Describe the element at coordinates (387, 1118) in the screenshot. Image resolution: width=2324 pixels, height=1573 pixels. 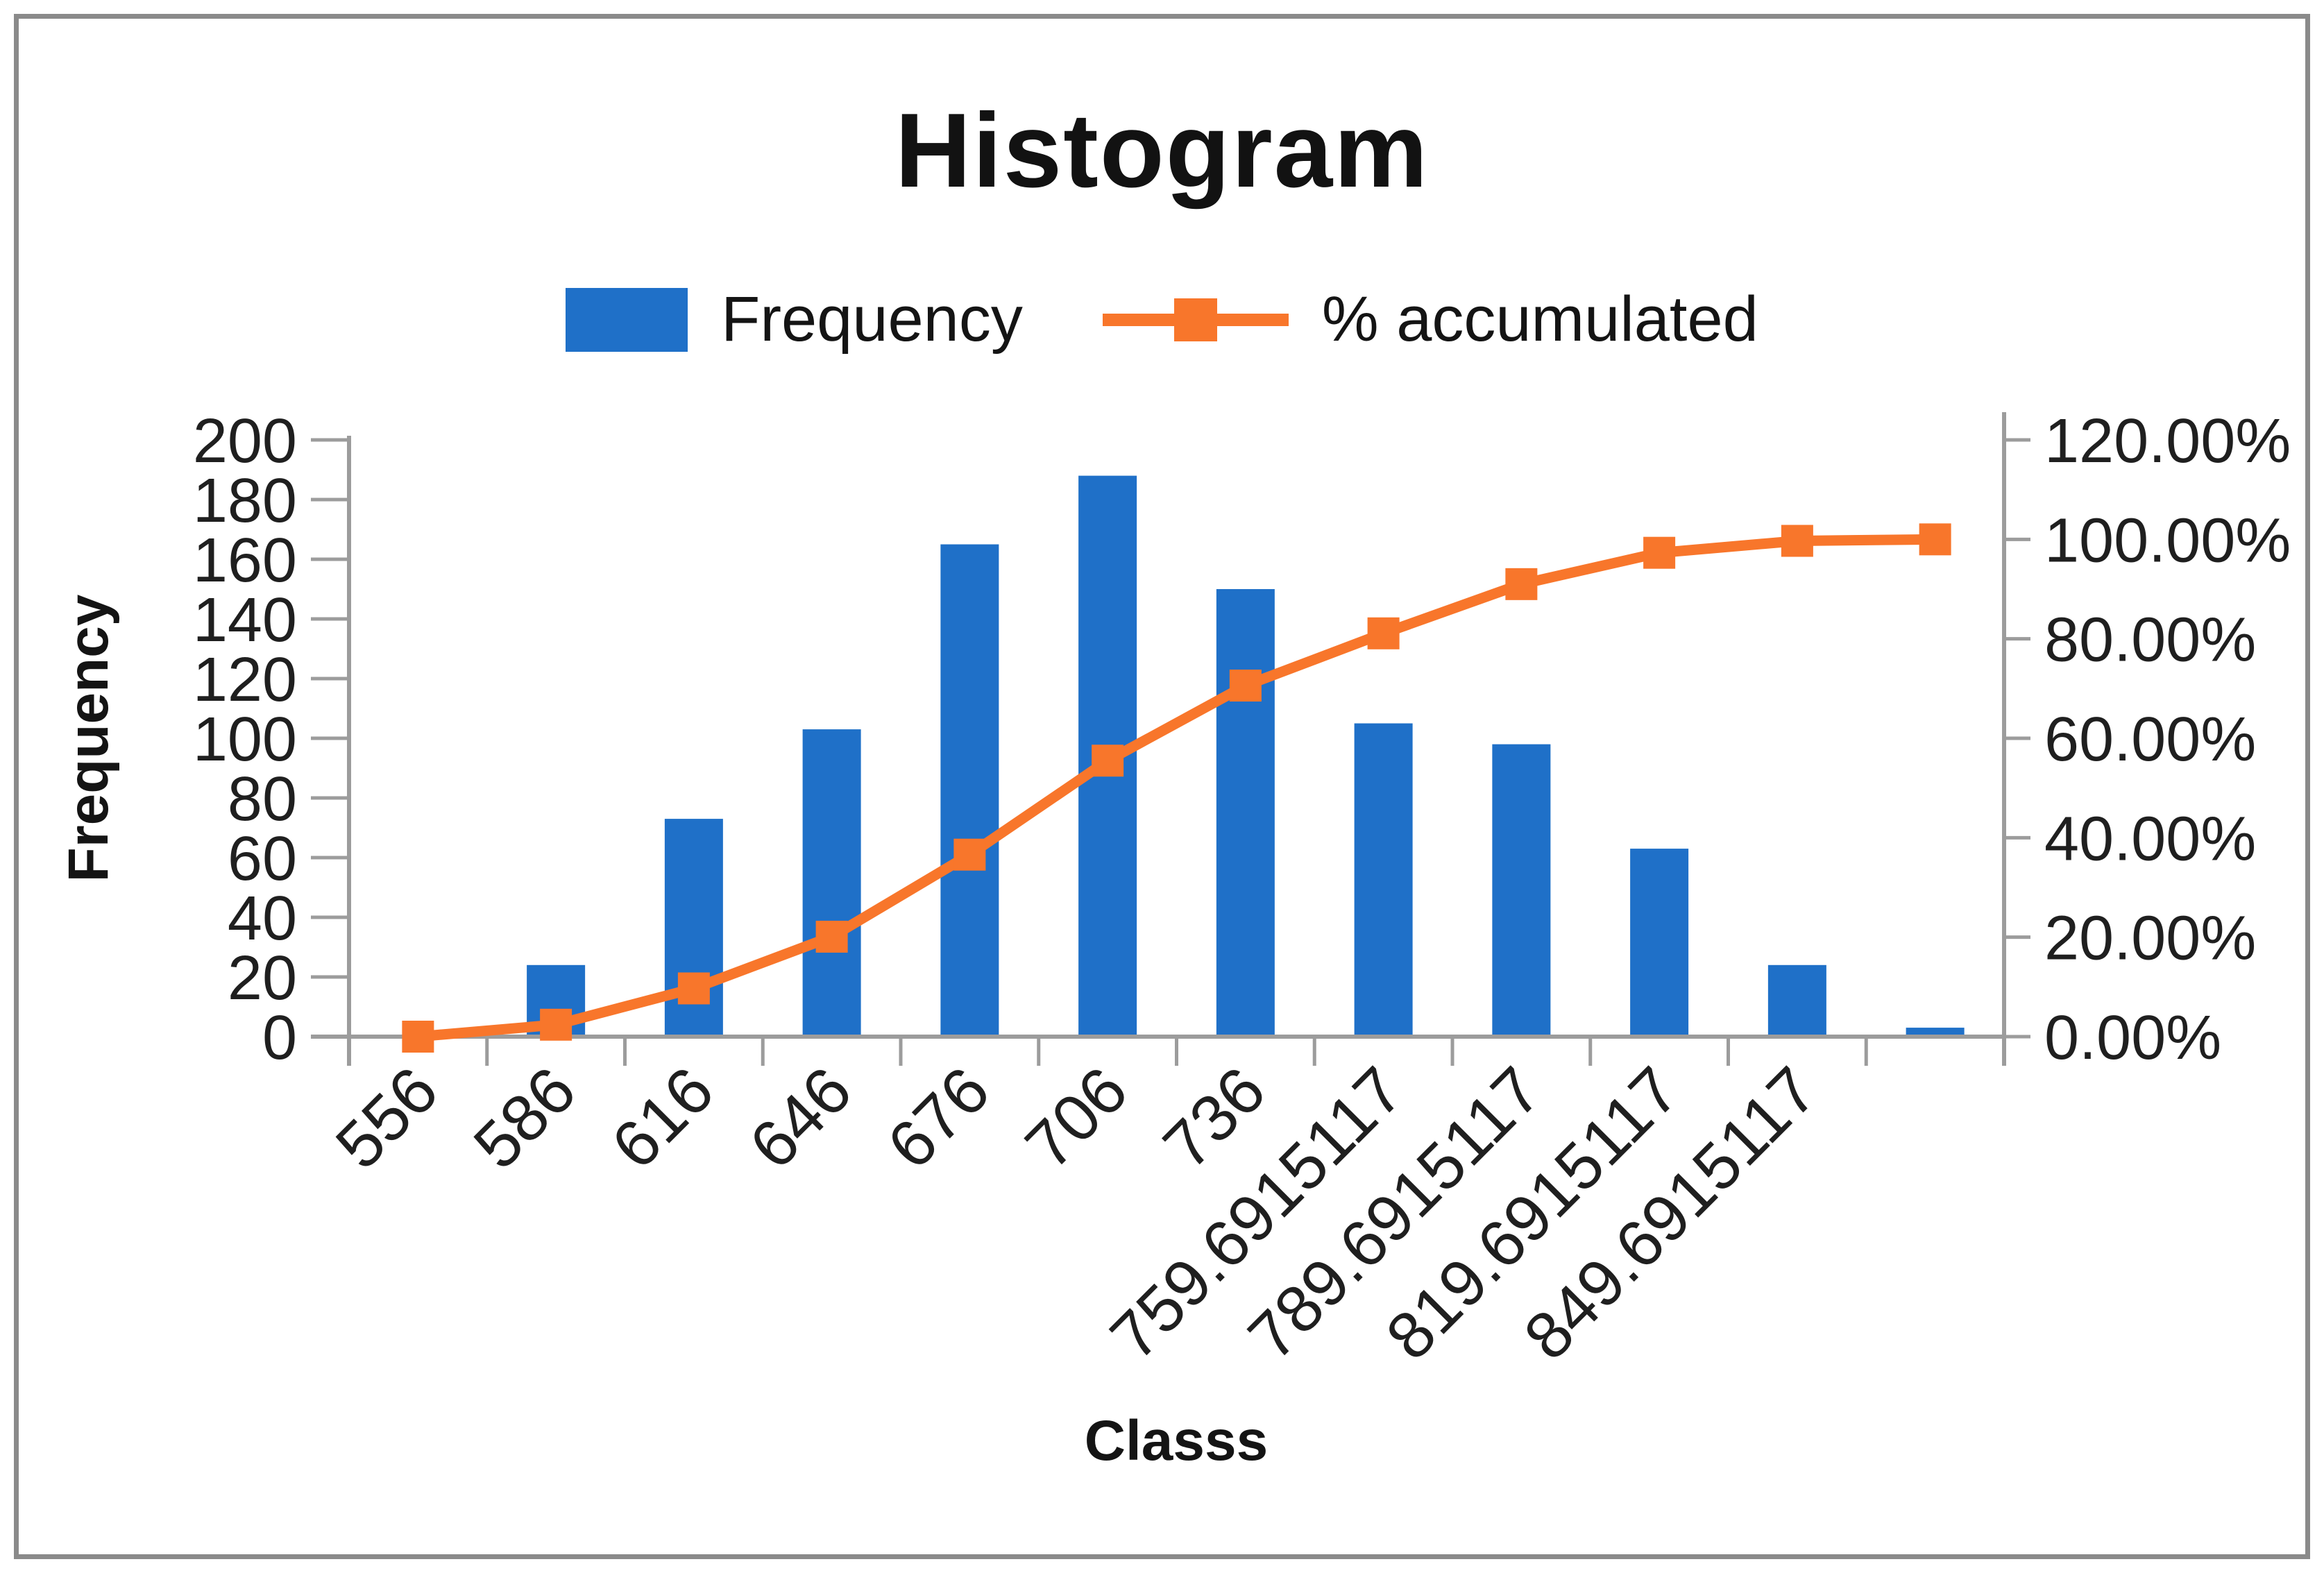
I see `x-axis-category-label: 556` at that location.